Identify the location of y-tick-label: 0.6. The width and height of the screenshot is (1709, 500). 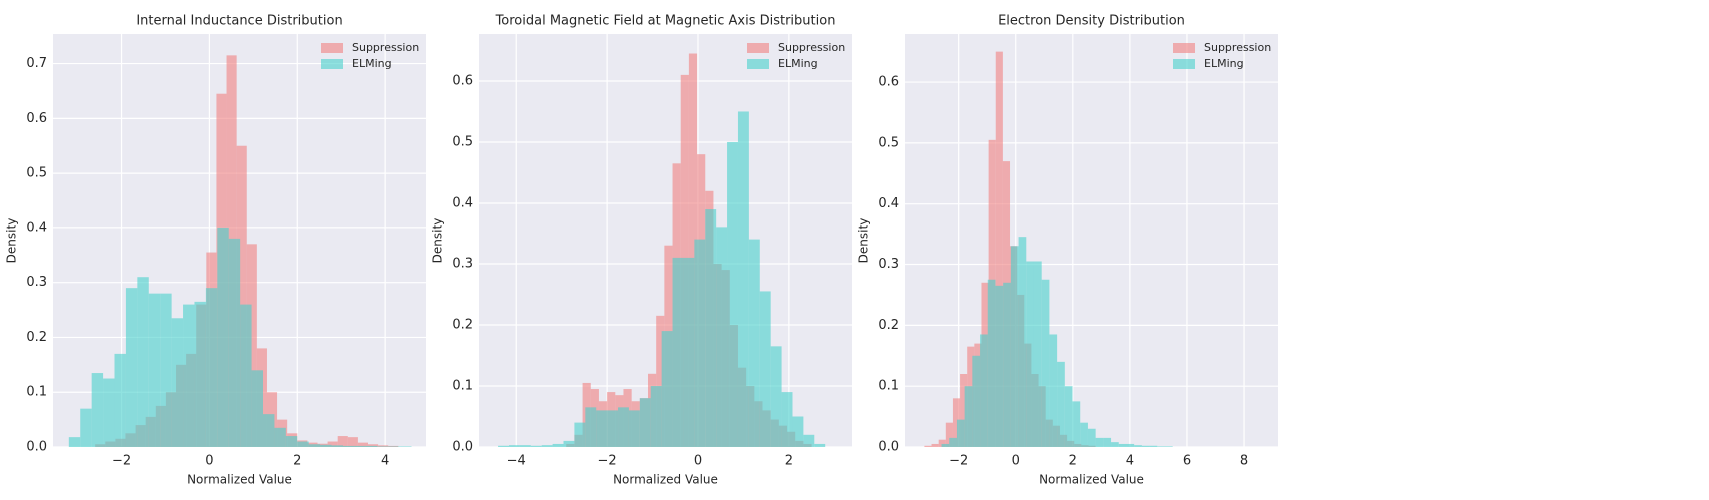
(36, 118).